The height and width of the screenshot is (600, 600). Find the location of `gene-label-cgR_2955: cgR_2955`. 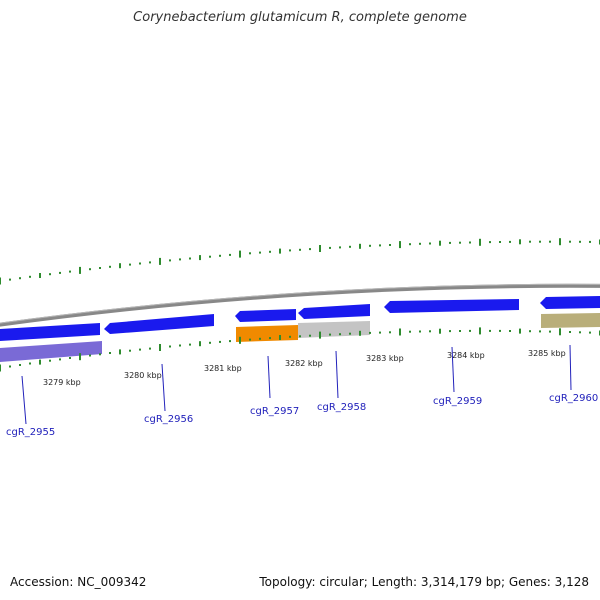

gene-label-cgR_2955: cgR_2955 is located at coordinates (30, 432).